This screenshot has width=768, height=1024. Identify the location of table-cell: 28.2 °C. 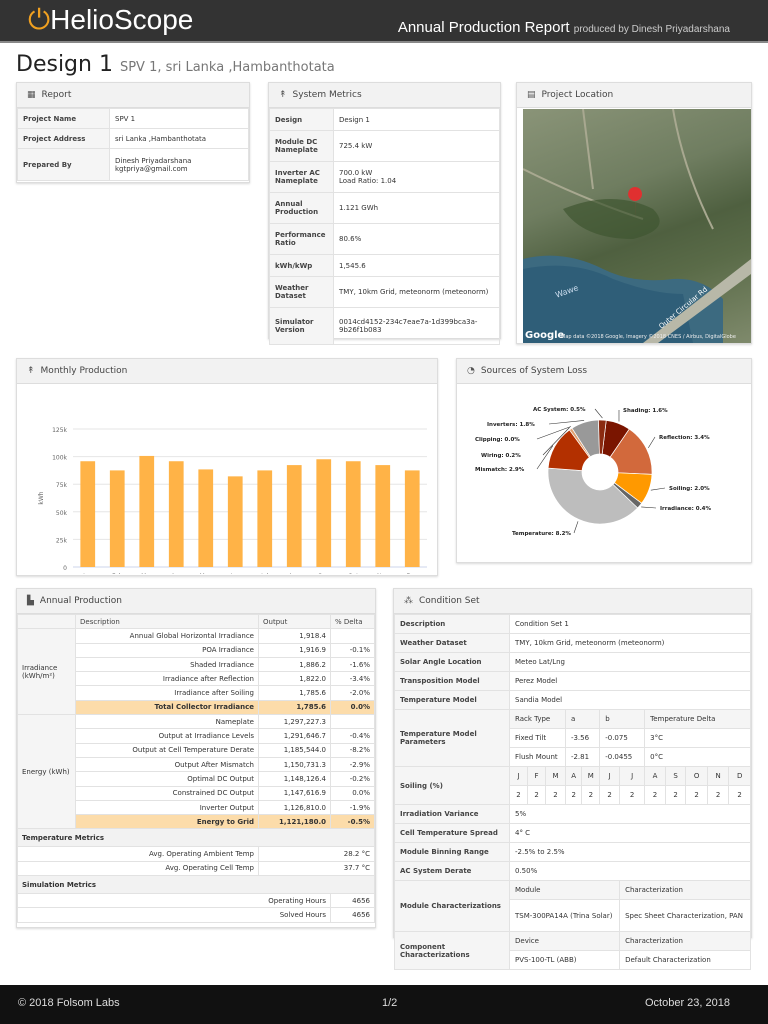
(316, 854).